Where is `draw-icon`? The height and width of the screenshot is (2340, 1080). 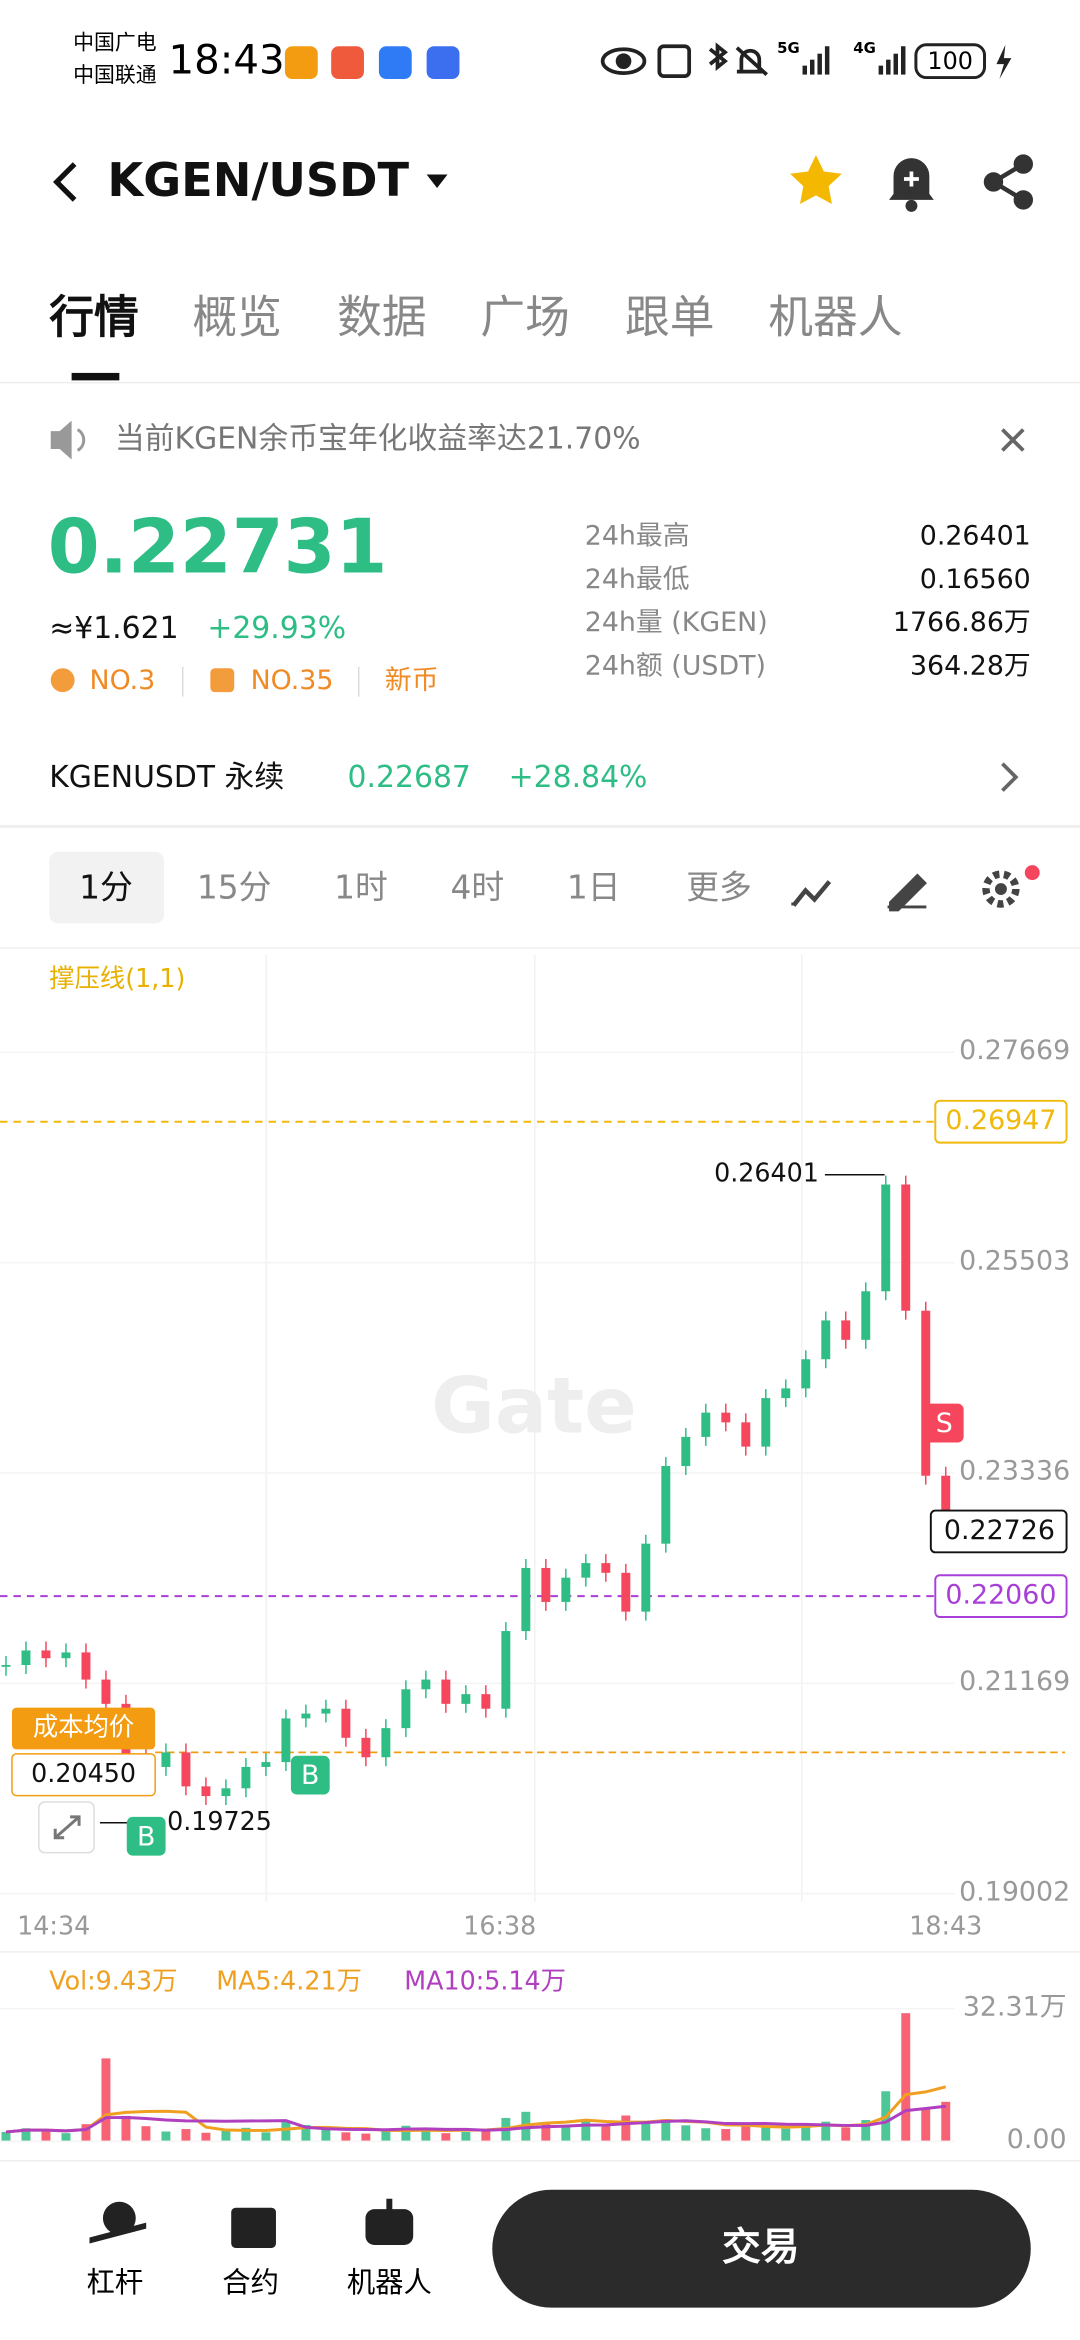 draw-icon is located at coordinates (907, 892).